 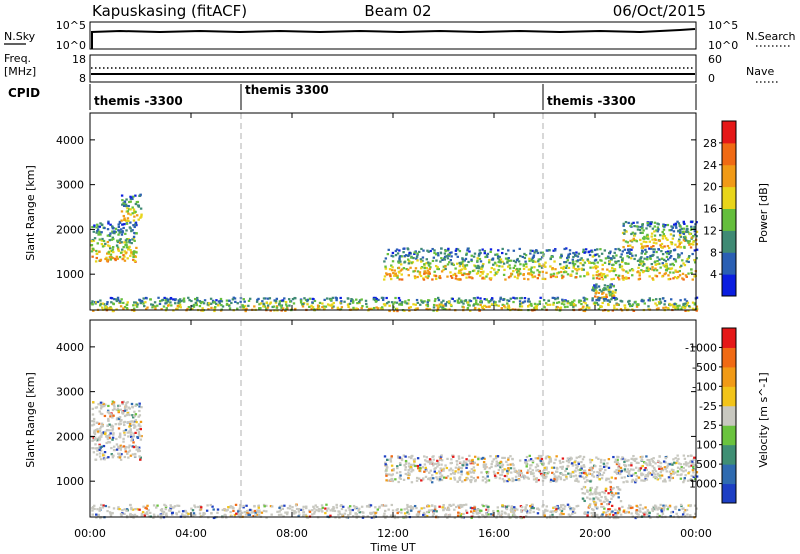 What do you see at coordinates (70, 185) in the screenshot?
I see `y-tick-label: 3000` at bounding box center [70, 185].